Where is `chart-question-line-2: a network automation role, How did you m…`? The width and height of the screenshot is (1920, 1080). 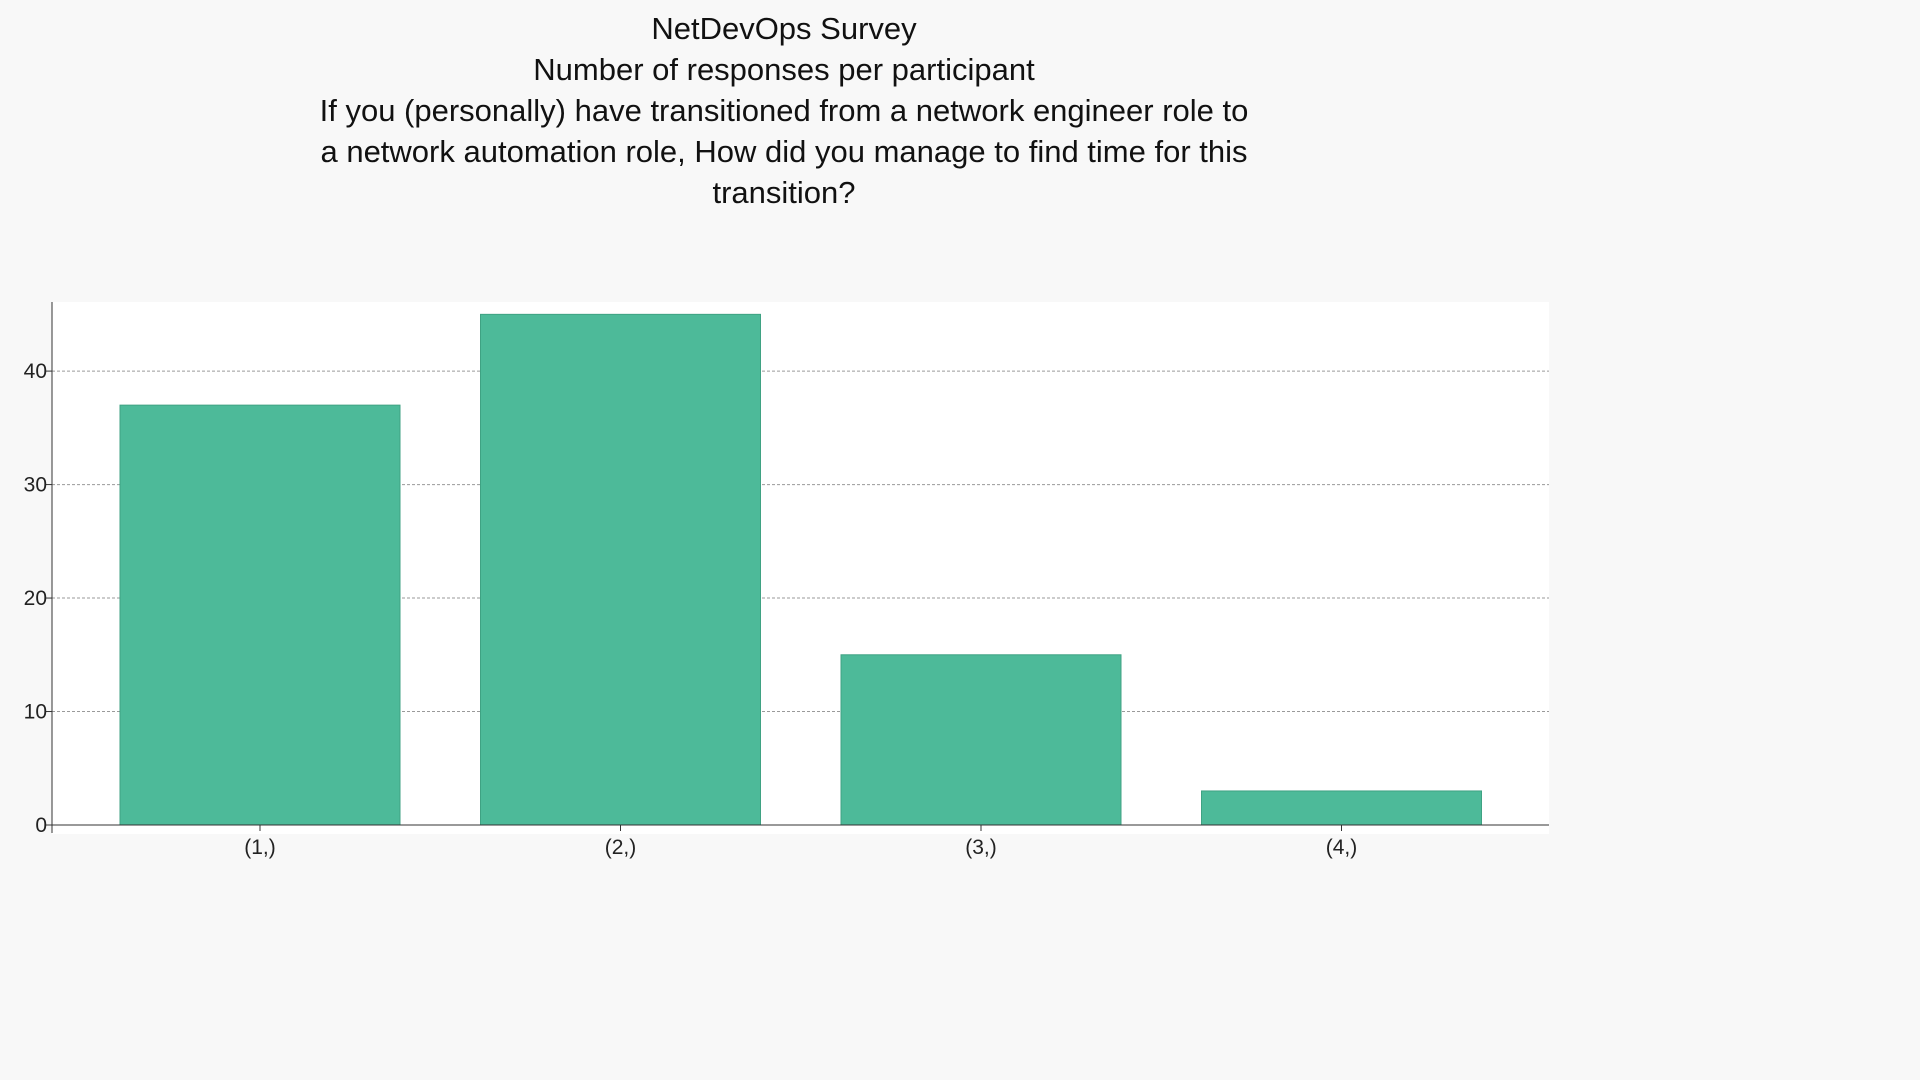 chart-question-line-2: a network automation role, How did you m… is located at coordinates (784, 151).